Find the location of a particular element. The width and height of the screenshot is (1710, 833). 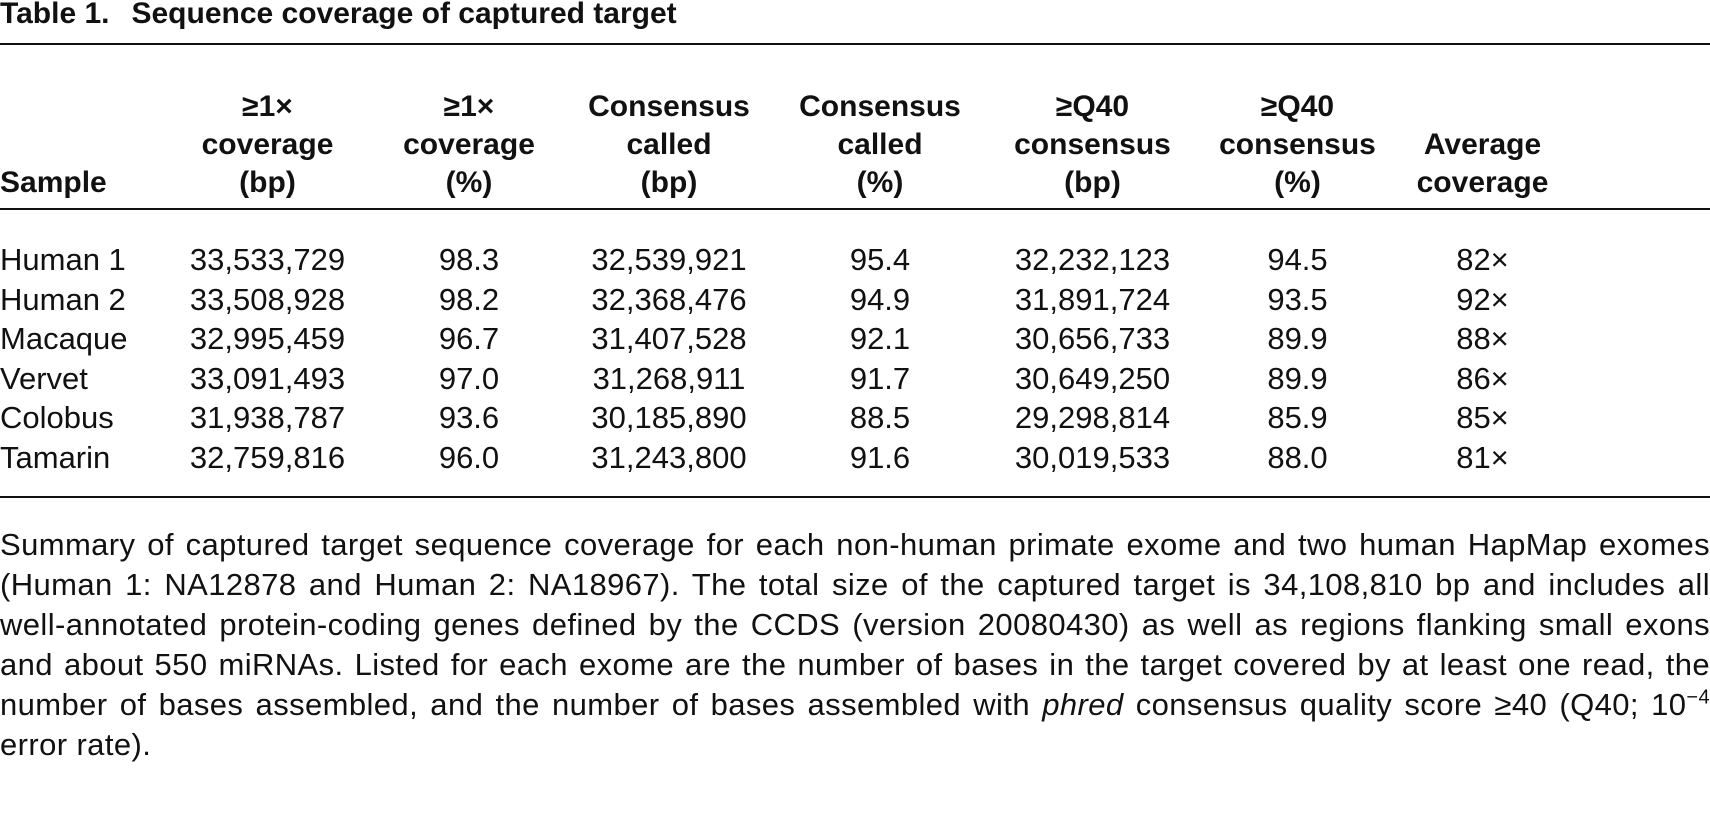

table-cell: 93.5 is located at coordinates (1297, 299).